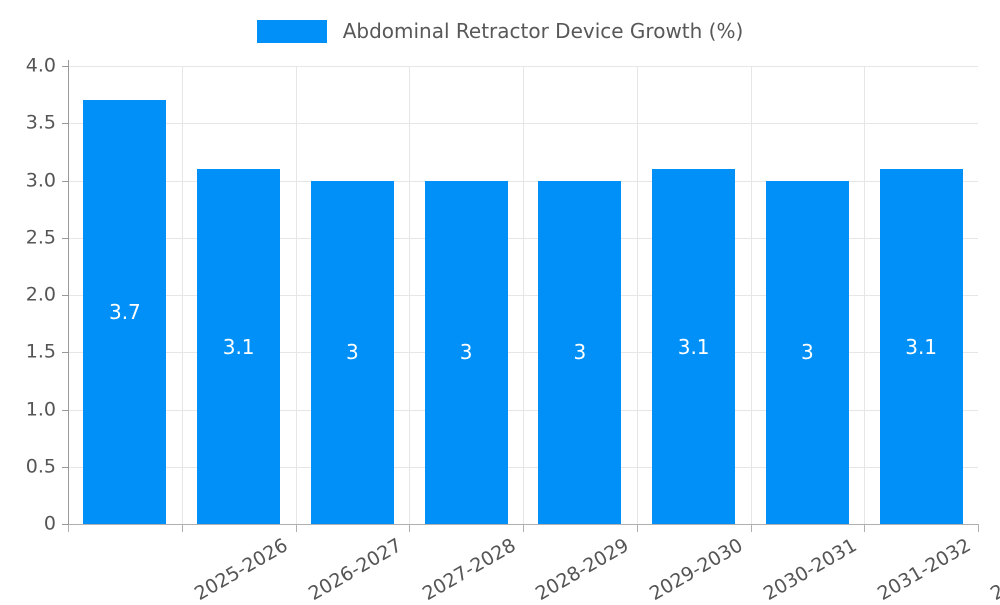 The width and height of the screenshot is (1000, 605). Describe the element at coordinates (582, 569) in the screenshot. I see `x-axis-tick-label: 2028-2029` at that location.